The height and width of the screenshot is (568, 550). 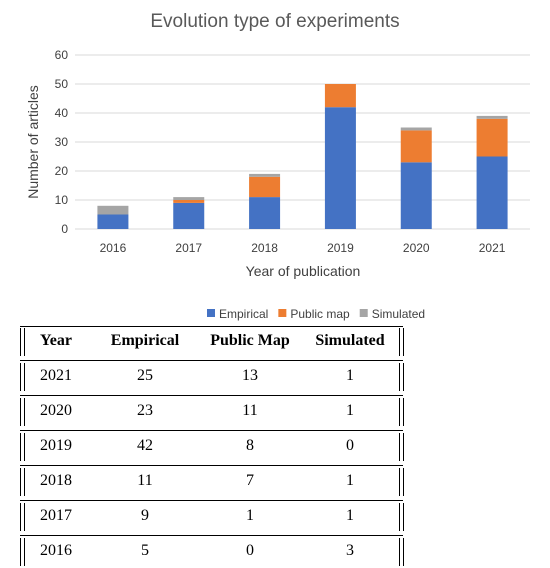 What do you see at coordinates (62, 84) in the screenshot?
I see `y-tick-label: 50` at bounding box center [62, 84].